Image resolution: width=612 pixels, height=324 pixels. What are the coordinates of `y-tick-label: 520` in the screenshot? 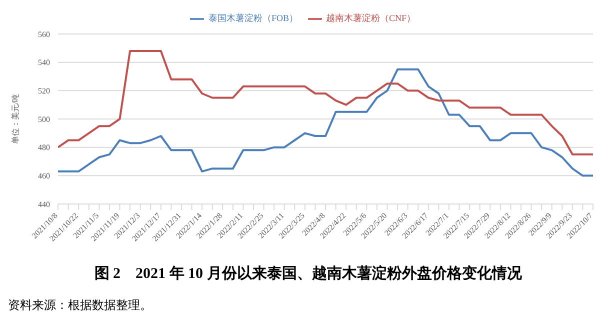 It's located at (44, 91).